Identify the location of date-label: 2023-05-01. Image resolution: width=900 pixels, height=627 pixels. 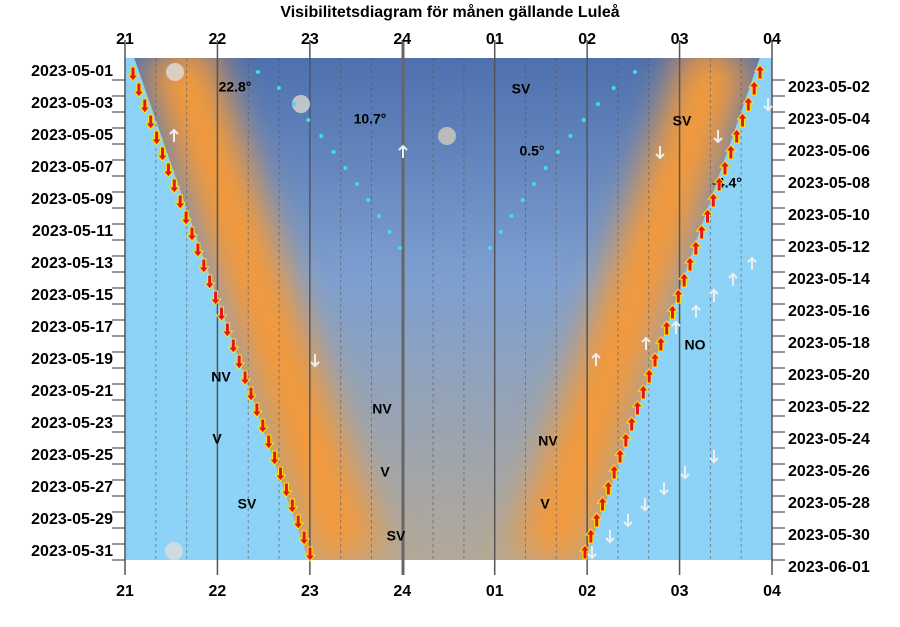
(72, 71).